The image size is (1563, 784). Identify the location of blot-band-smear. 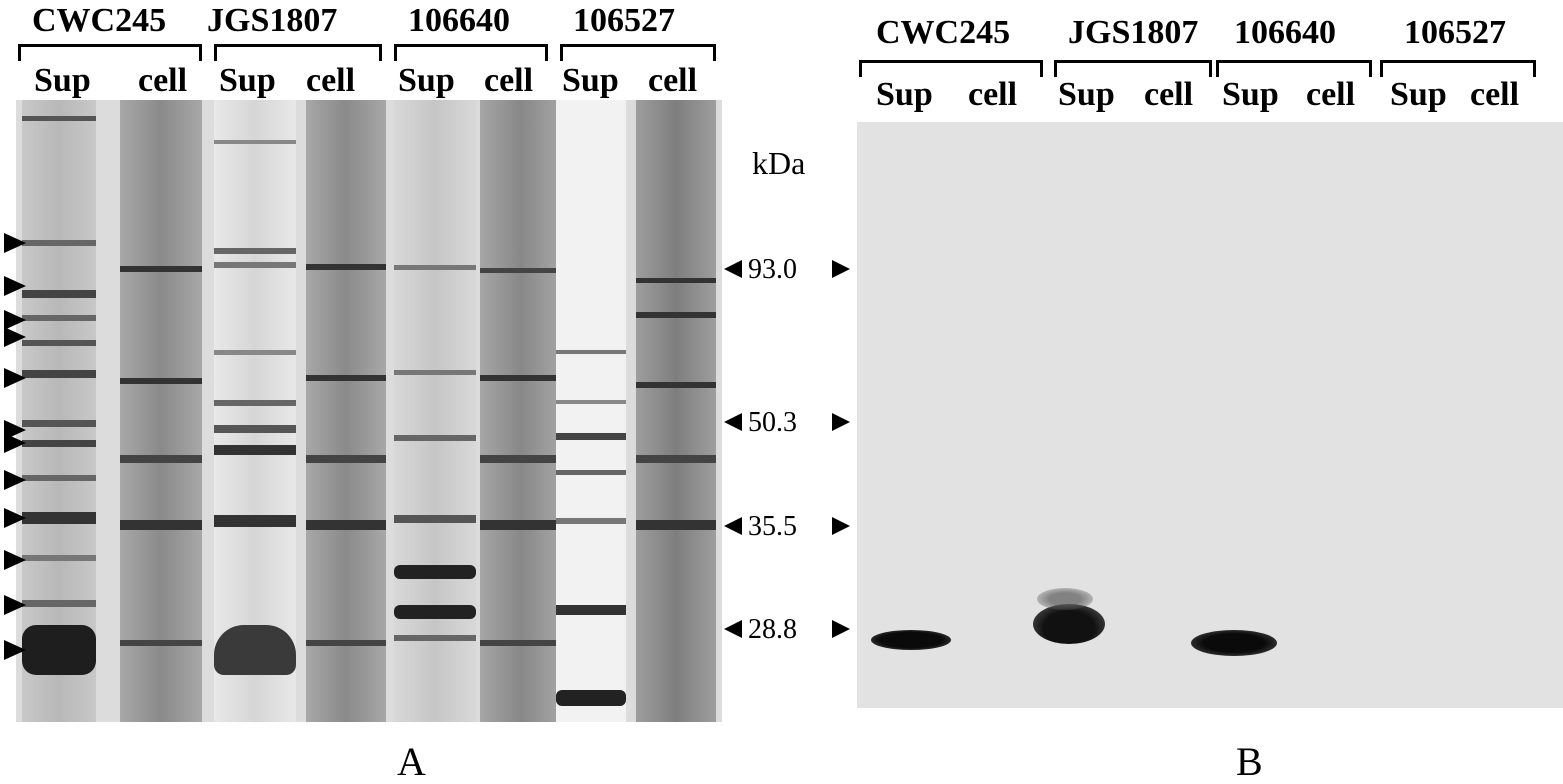
(1065, 599).